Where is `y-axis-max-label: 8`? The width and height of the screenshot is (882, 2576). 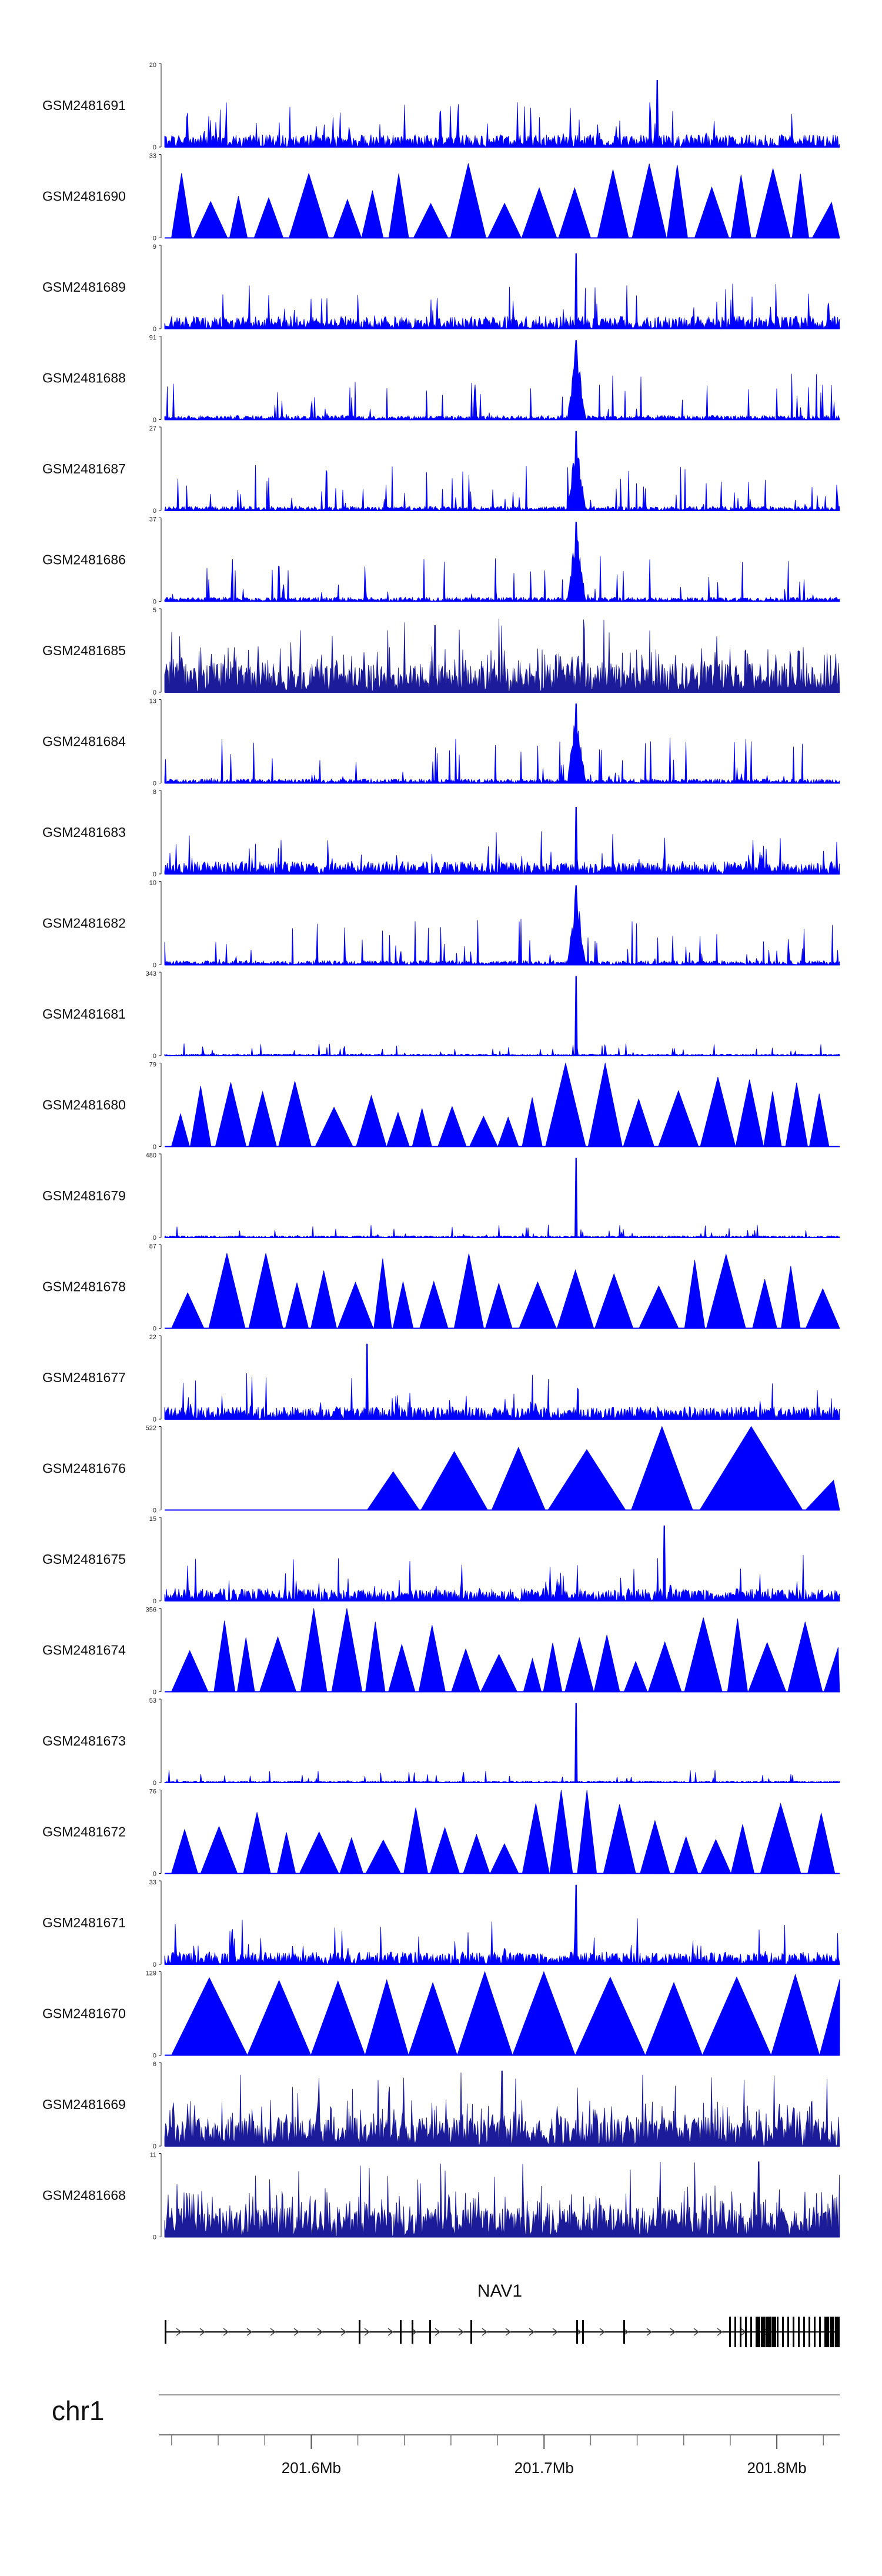
y-axis-max-label: 8 is located at coordinates (154, 792).